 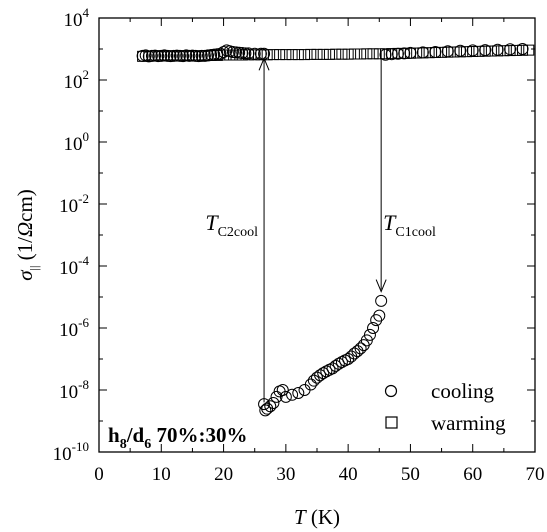 What do you see at coordinates (130, 435) in the screenshot?
I see `sample-label-slash: /` at bounding box center [130, 435].